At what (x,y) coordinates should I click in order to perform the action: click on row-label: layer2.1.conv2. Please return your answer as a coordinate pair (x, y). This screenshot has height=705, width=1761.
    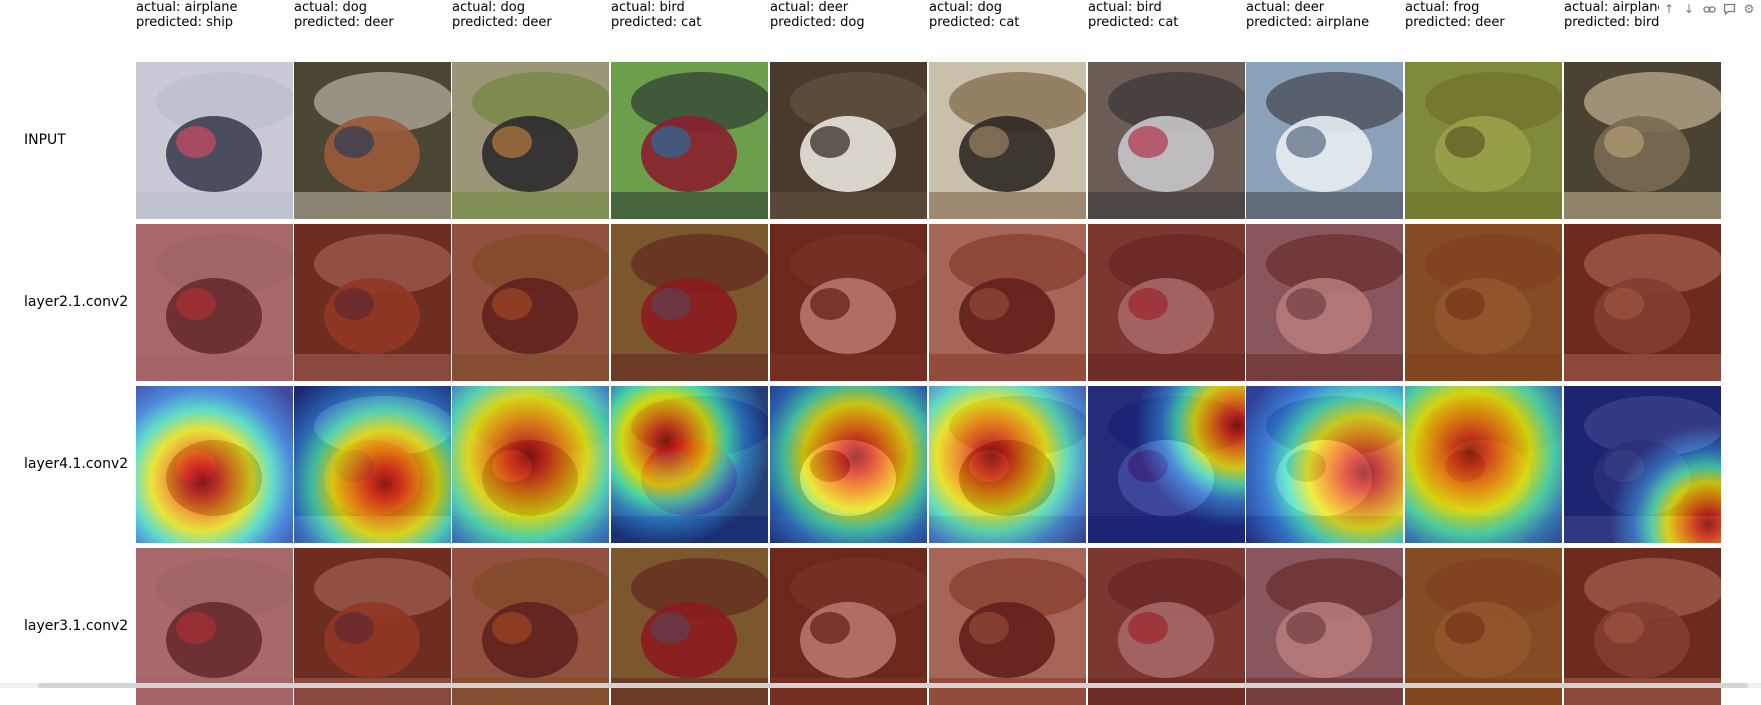
    Looking at the image, I should click on (76, 302).